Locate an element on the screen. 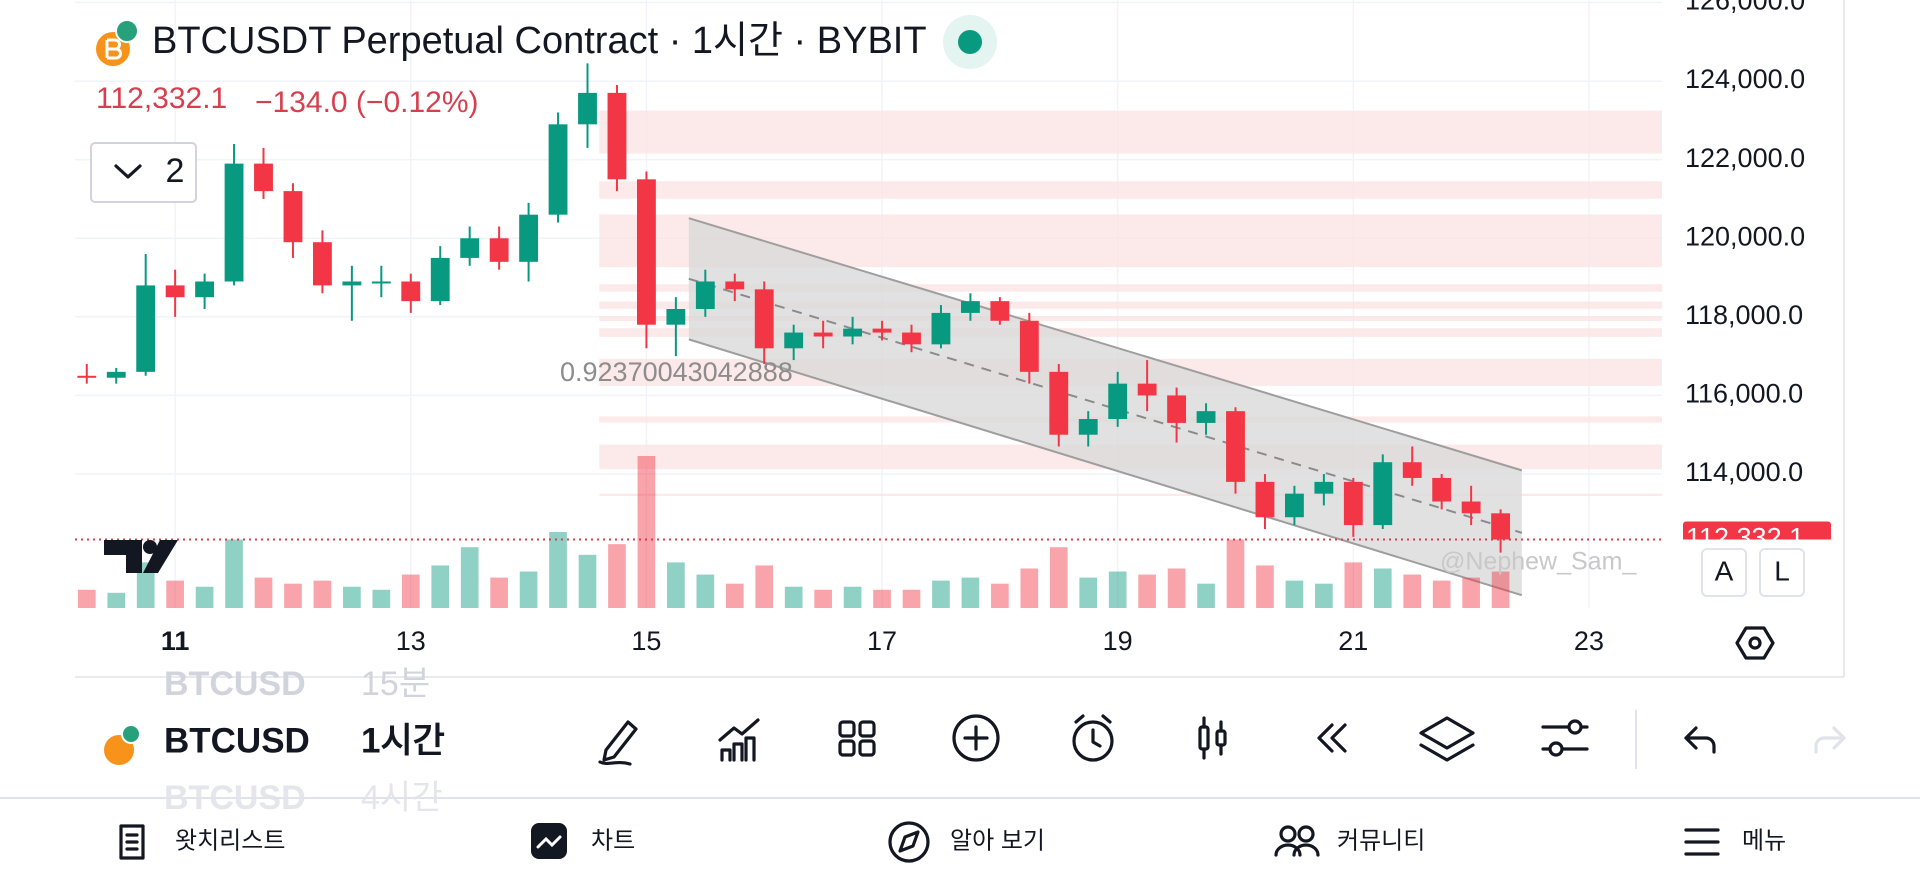 The image size is (1920, 886). y-tick-label: 120,000.0 is located at coordinates (1745, 236).